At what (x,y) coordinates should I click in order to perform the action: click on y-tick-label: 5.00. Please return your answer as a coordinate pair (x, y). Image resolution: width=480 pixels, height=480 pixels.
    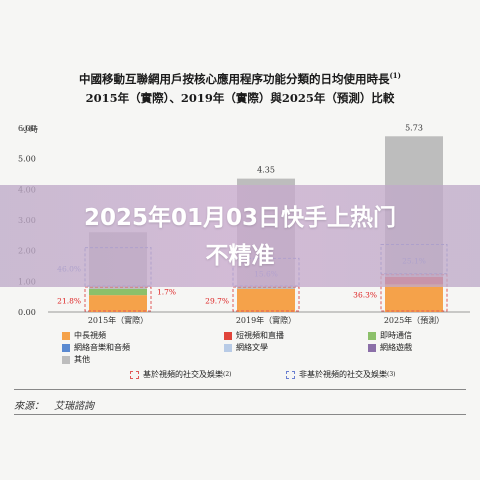
    Looking at the image, I should click on (27, 159).